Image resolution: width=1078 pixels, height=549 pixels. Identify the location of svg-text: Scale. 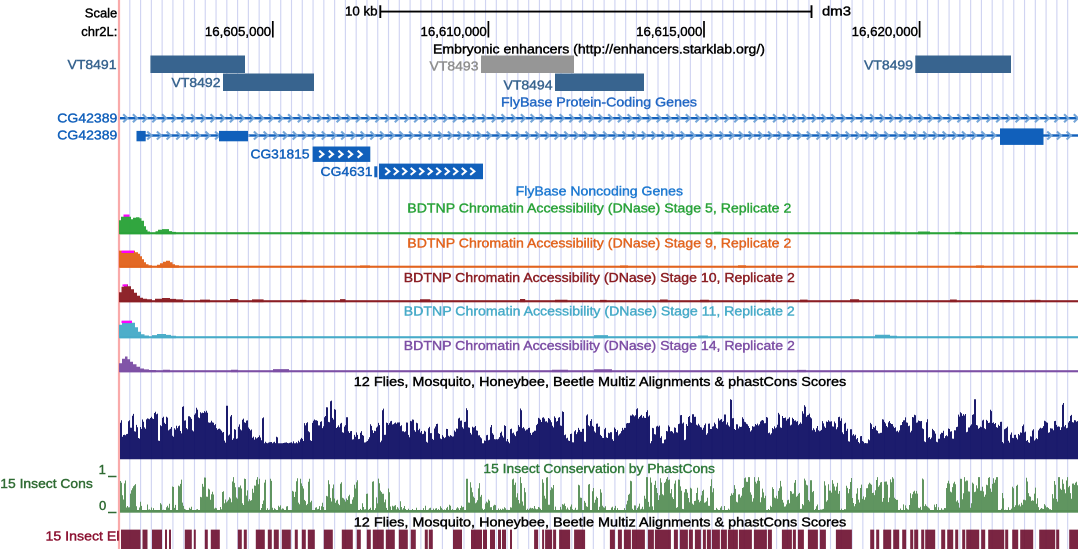
(101, 13).